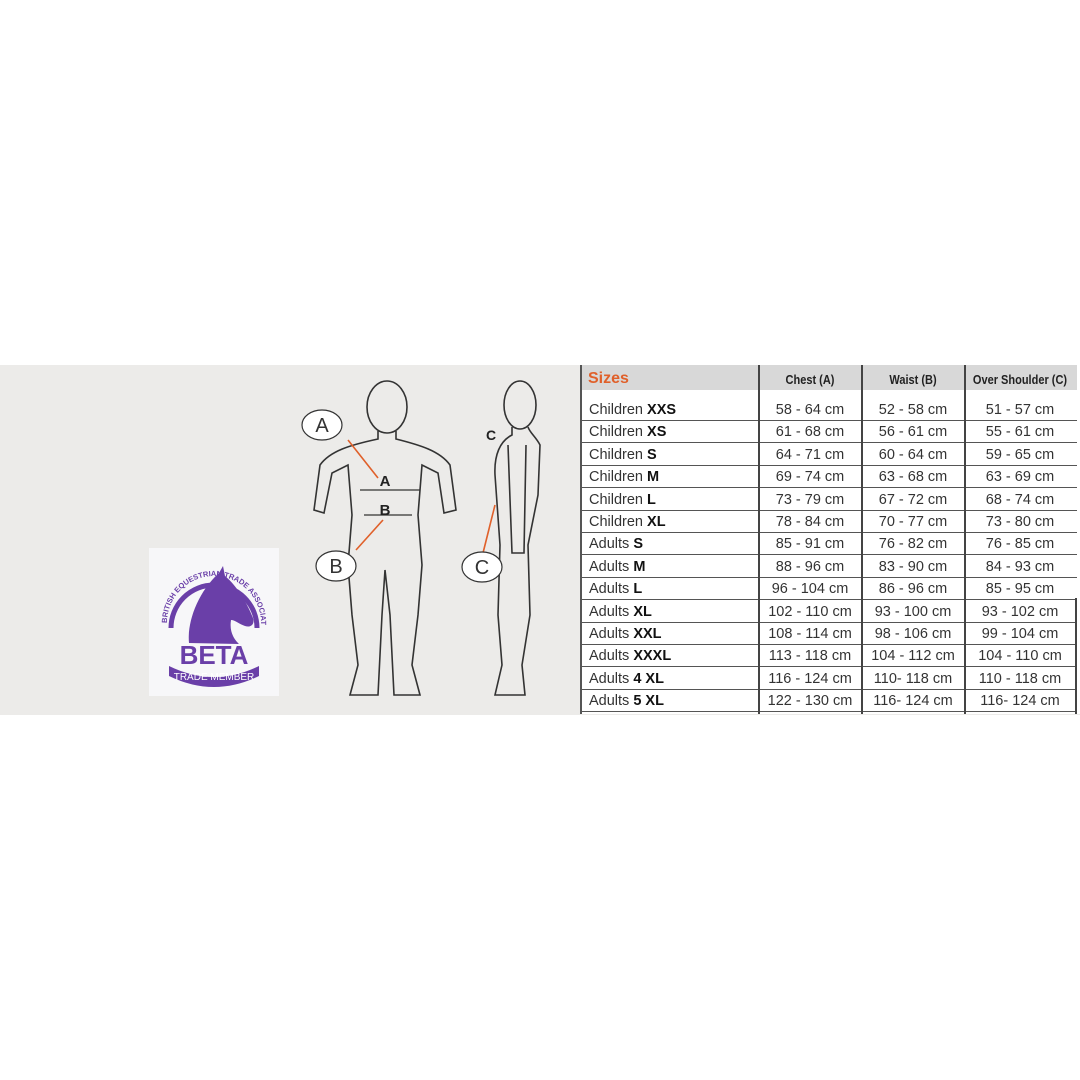  What do you see at coordinates (810, 544) in the screenshot?
I see `chest-value: 85 - 91 cm` at bounding box center [810, 544].